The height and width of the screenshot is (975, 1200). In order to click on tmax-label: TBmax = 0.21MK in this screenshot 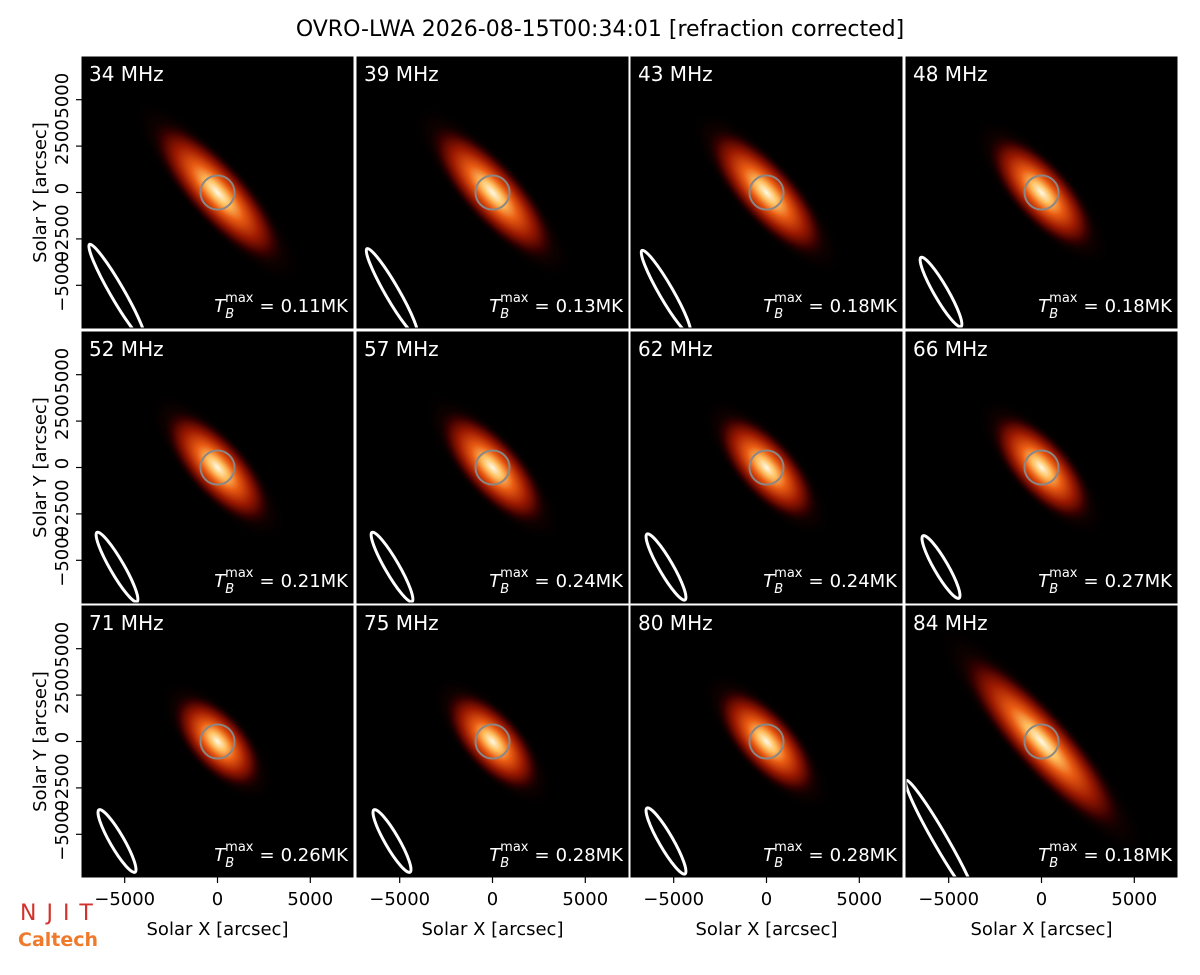, I will do `click(281, 581)`.